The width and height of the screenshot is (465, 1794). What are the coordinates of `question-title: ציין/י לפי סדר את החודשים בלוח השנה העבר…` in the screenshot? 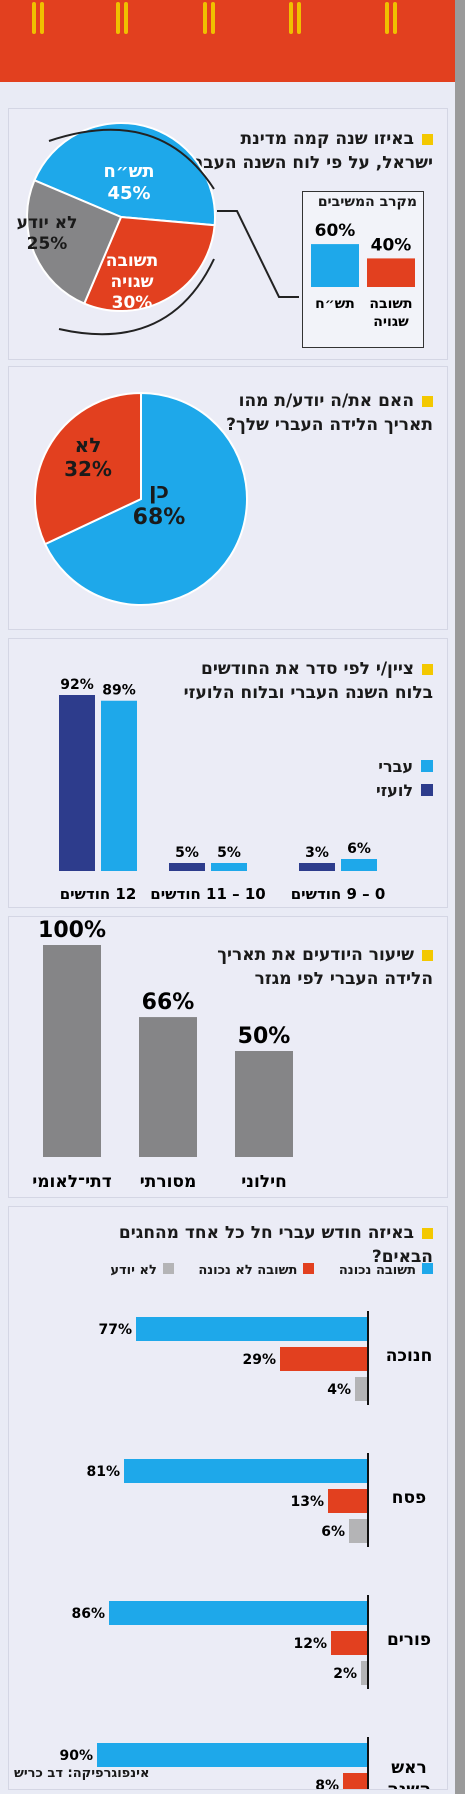 It's located at (308, 681).